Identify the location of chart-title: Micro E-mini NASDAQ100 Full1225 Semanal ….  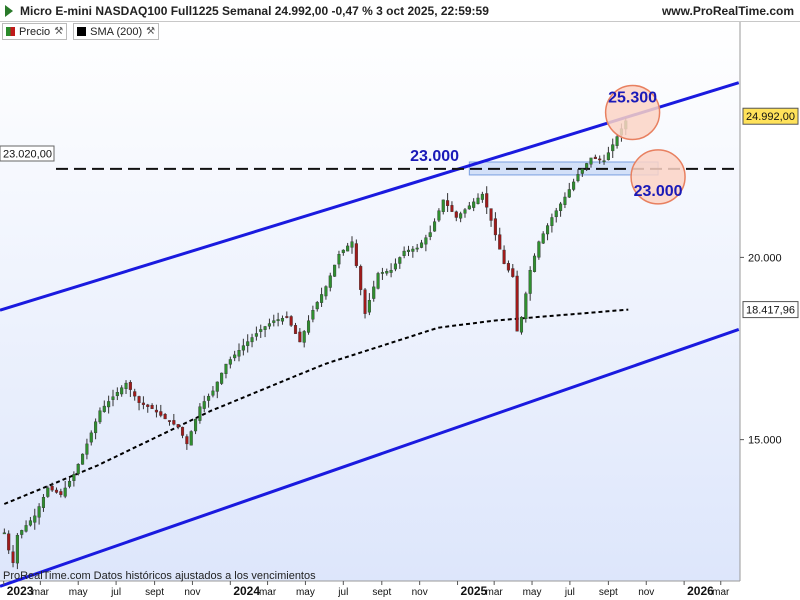
(254, 11).